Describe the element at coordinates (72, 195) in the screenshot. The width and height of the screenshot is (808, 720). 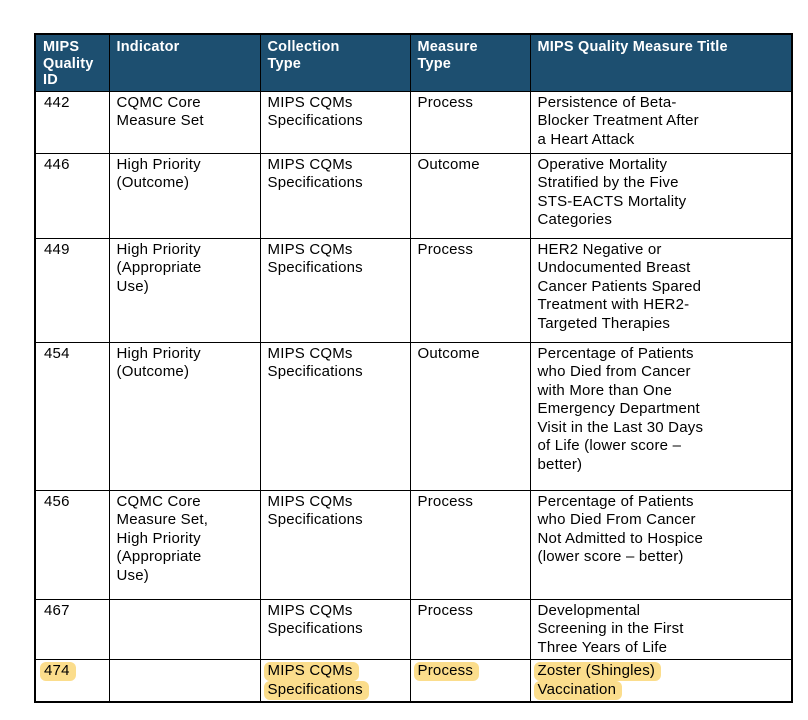
I see `cell-mips-id: 446` at that location.